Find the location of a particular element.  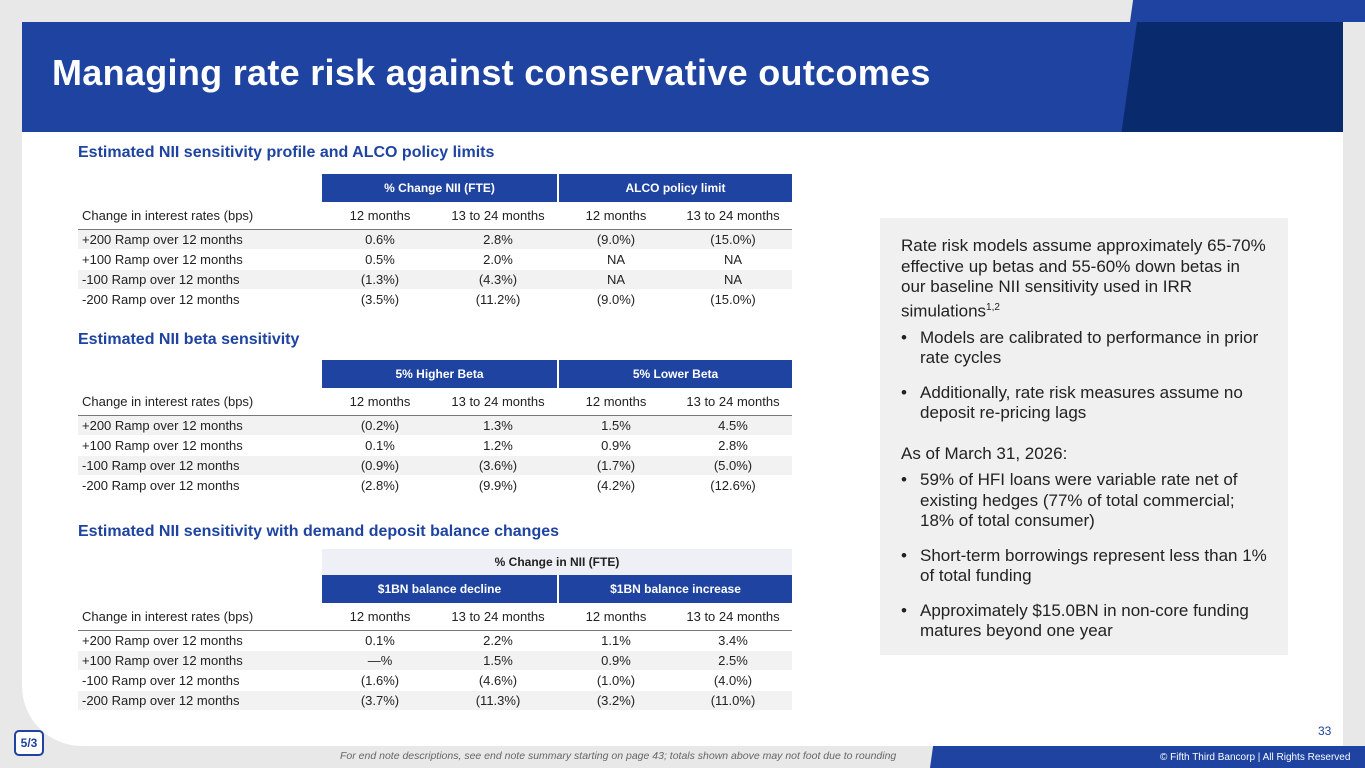

table-cell: (1.3%) is located at coordinates (380, 279).